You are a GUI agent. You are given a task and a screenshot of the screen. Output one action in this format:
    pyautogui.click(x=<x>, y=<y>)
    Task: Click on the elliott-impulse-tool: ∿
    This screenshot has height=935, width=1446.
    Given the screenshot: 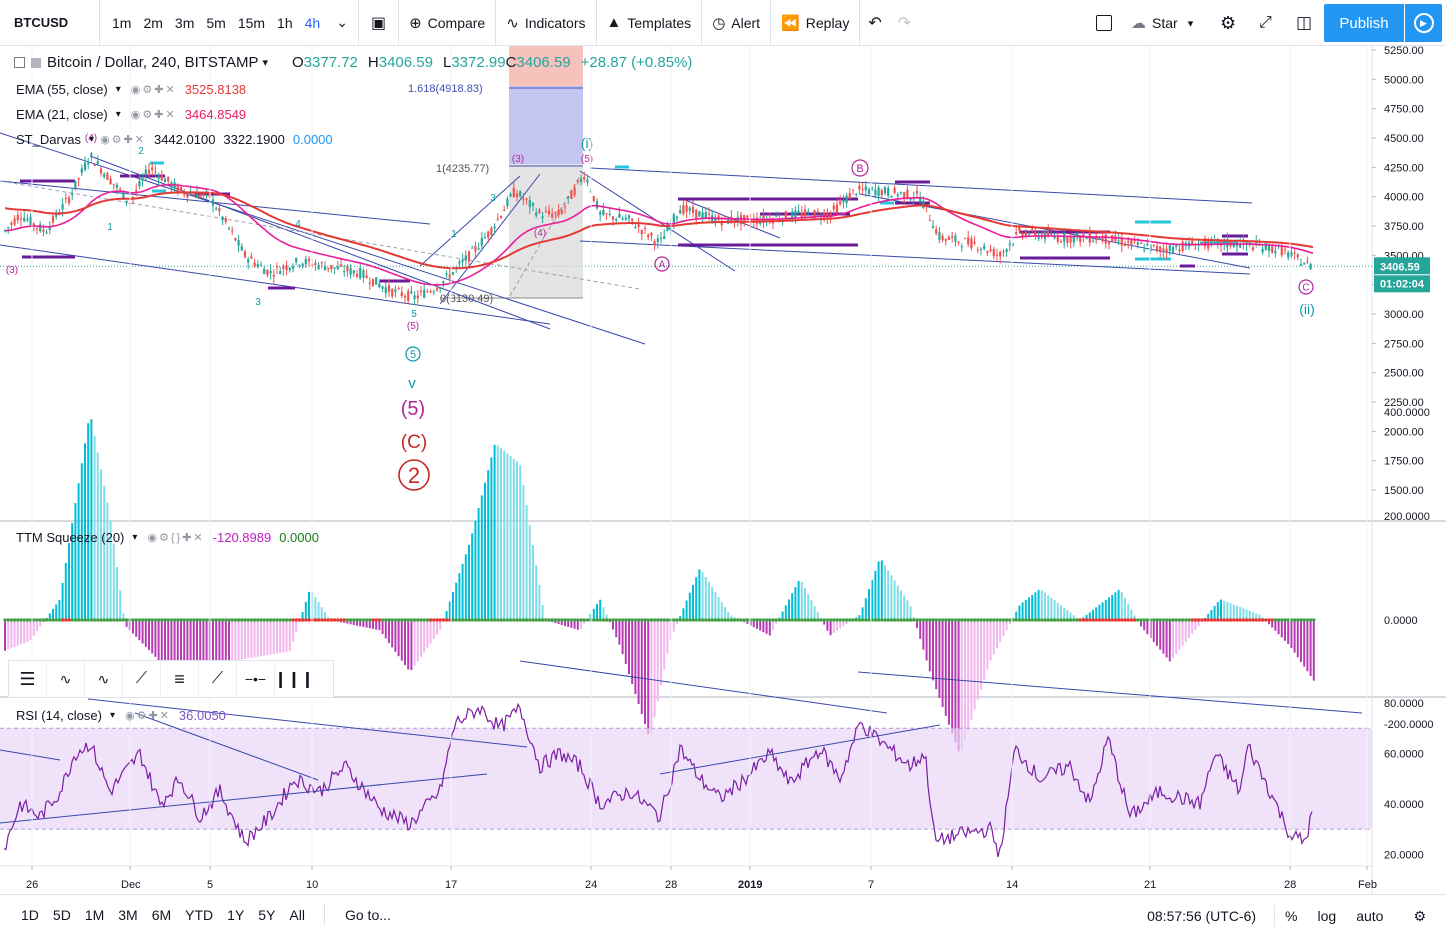 What is the action you would take?
    pyautogui.click(x=66, y=679)
    